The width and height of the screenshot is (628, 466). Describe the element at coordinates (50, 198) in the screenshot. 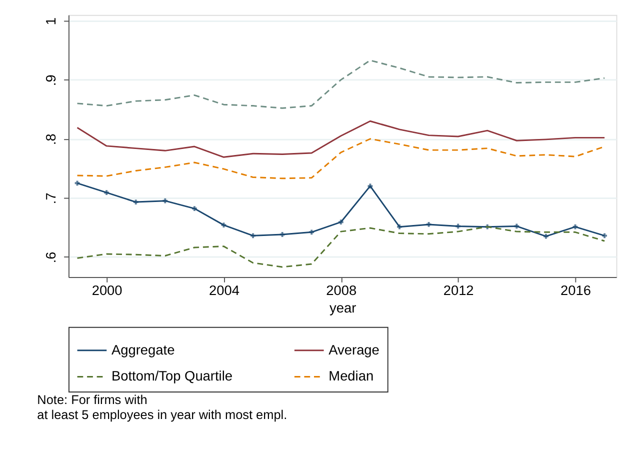

I see `y-tick-label: .7` at that location.